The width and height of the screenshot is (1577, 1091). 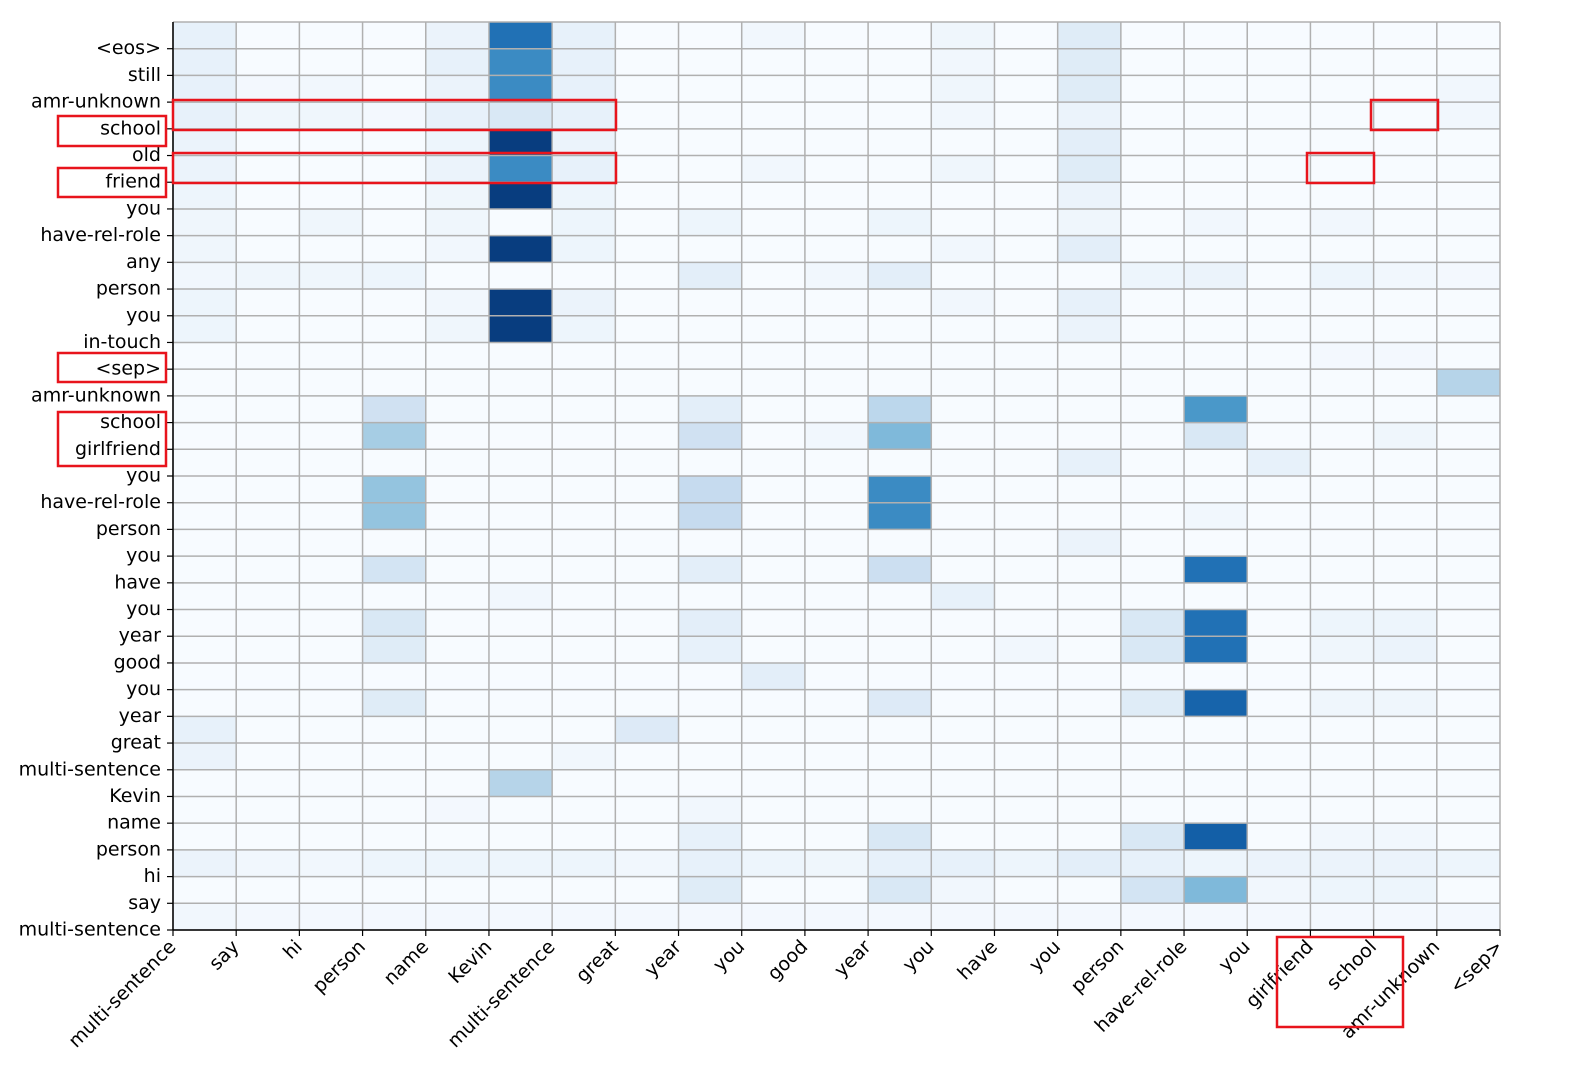 I want to click on x-tick-label: hi, so click(x=293, y=950).